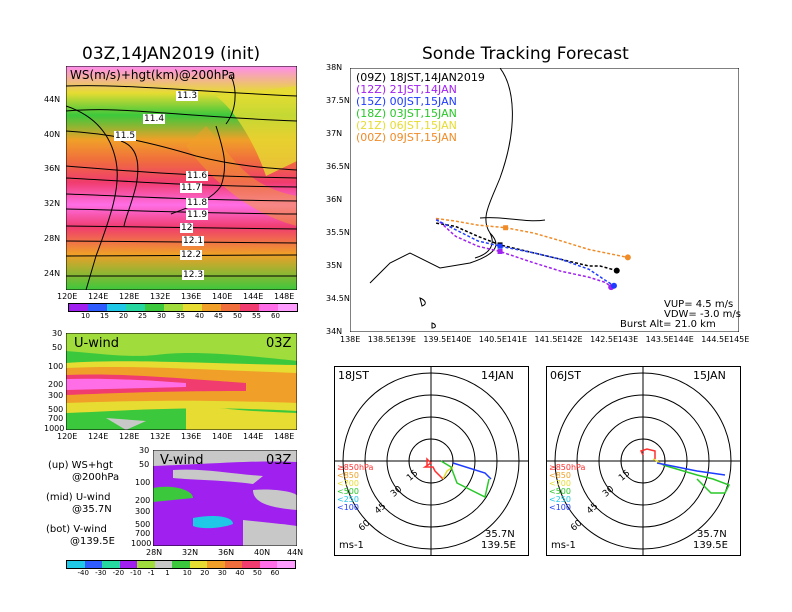  What do you see at coordinates (422, 302) in the screenshot?
I see `island` at bounding box center [422, 302].